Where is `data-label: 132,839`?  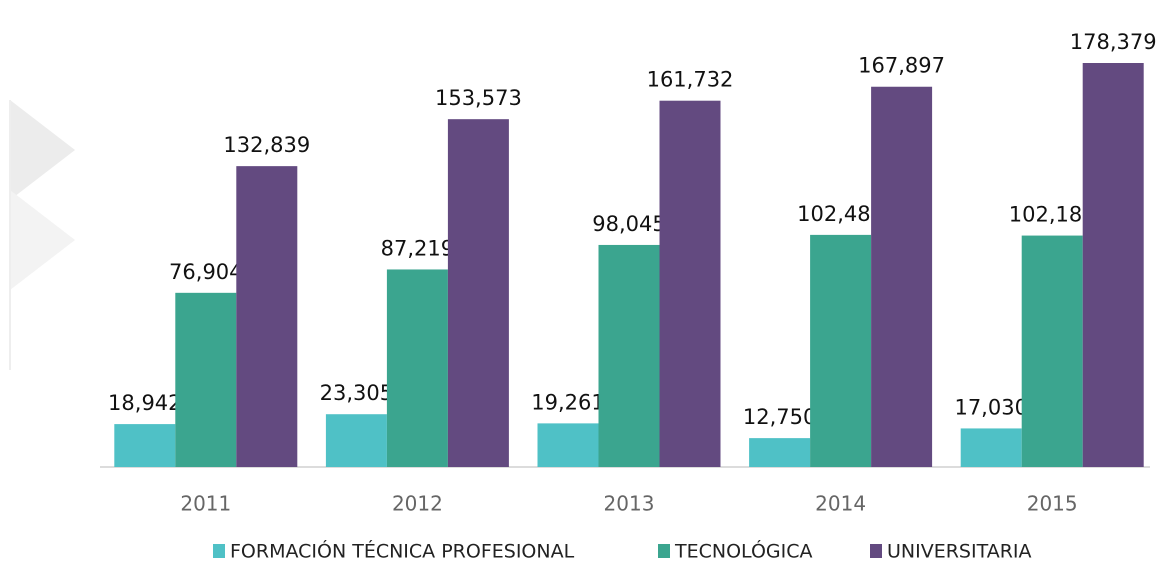
data-label: 132,839 is located at coordinates (266, 145).